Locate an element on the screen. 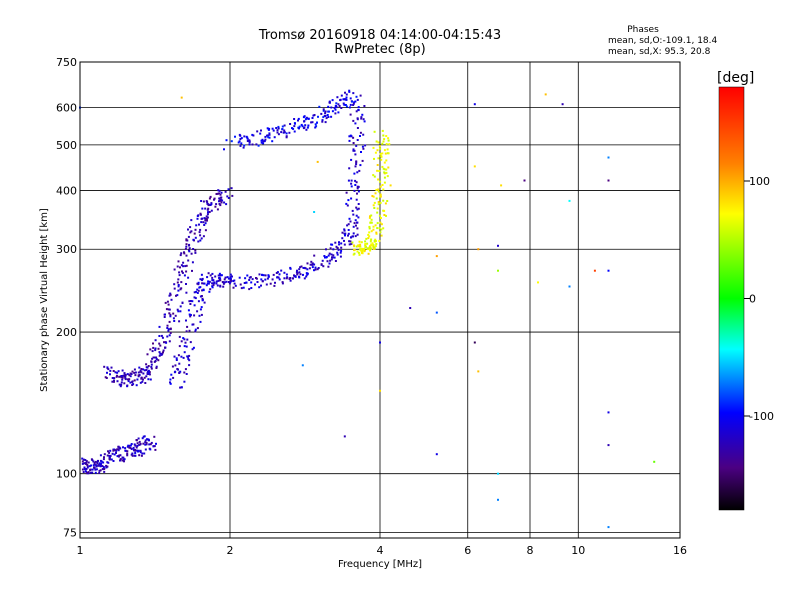 The height and width of the screenshot is (600, 800). colorbar is located at coordinates (731, 298).